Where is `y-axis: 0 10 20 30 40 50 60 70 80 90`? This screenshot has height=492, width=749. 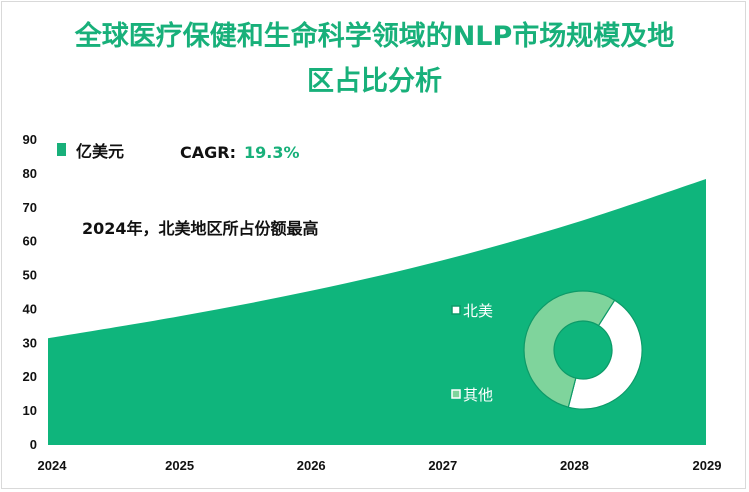 y-axis: 0 10 20 30 40 50 60 70 80 90 is located at coordinates (30, 292).